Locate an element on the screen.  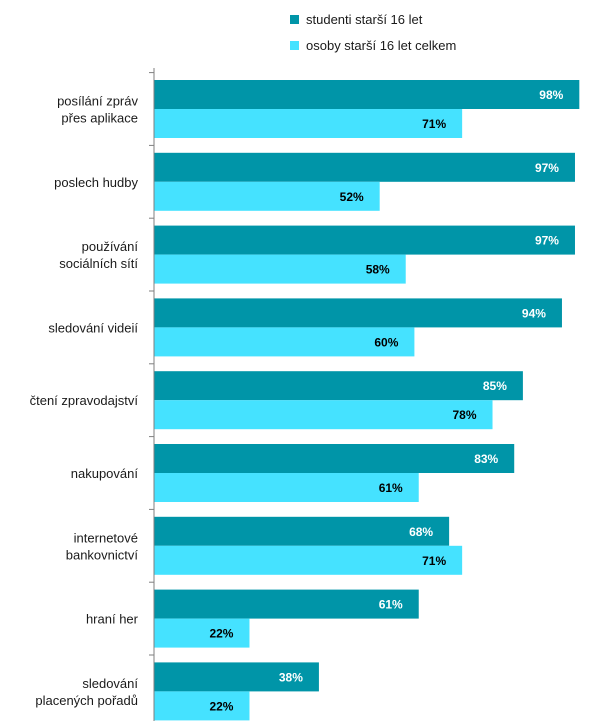
bar-sledovani-placenych-poradu-studenti is located at coordinates (236, 677).